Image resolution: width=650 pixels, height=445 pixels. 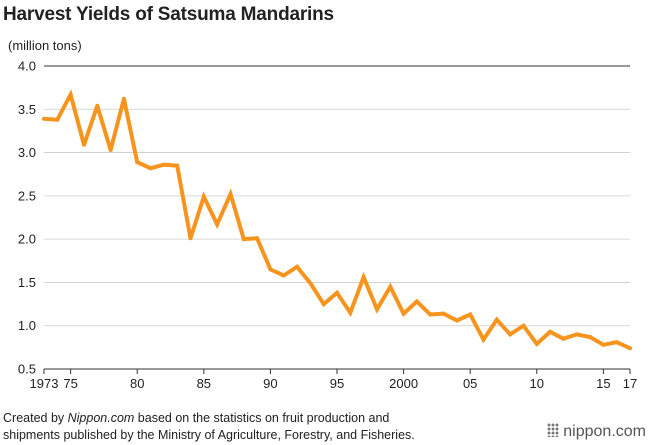 What do you see at coordinates (537, 383) in the screenshot?
I see `x-tick-label: 10` at bounding box center [537, 383].